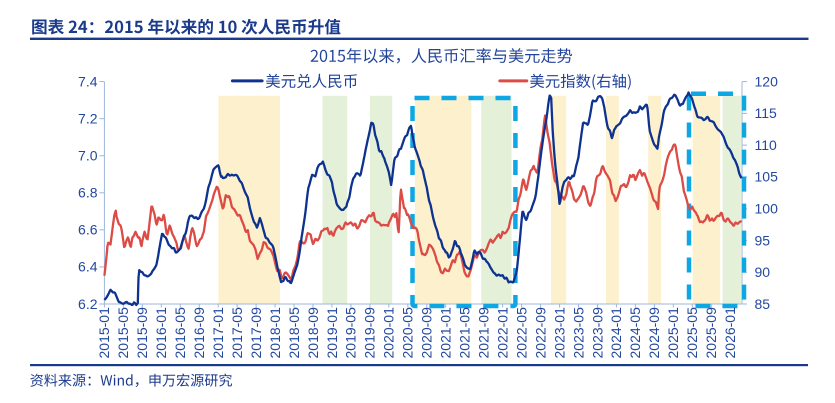 The height and width of the screenshot is (403, 835). I want to click on svg-text: 2016-05, so click(180, 333).